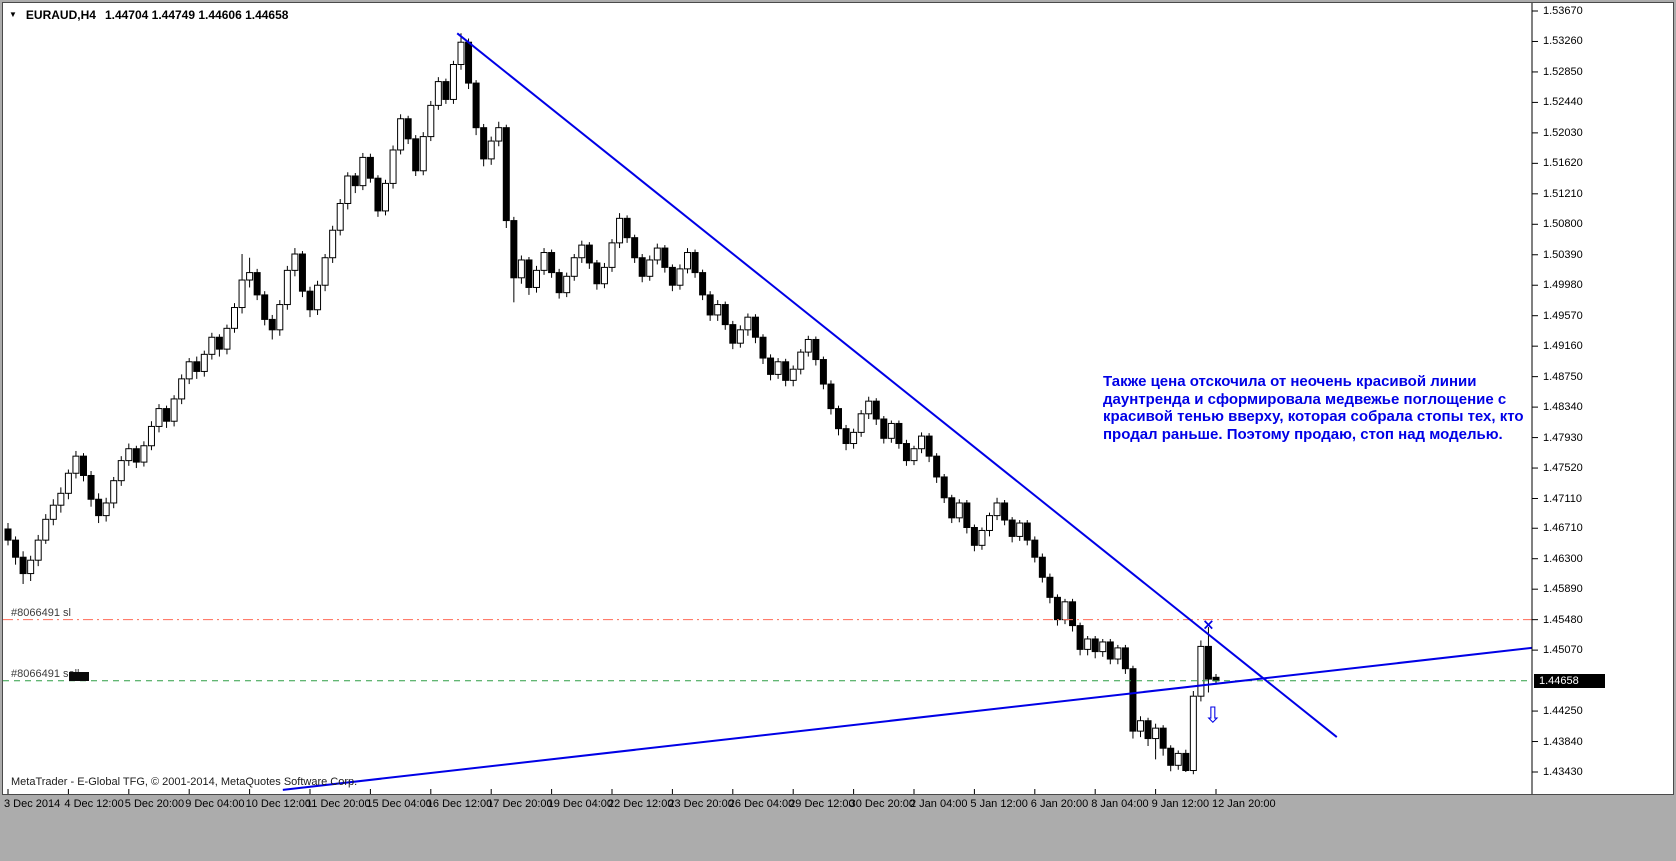 This screenshot has height=861, width=1676. What do you see at coordinates (1120, 804) in the screenshot?
I see `time-axis-label: 8 Jan 04:00` at bounding box center [1120, 804].